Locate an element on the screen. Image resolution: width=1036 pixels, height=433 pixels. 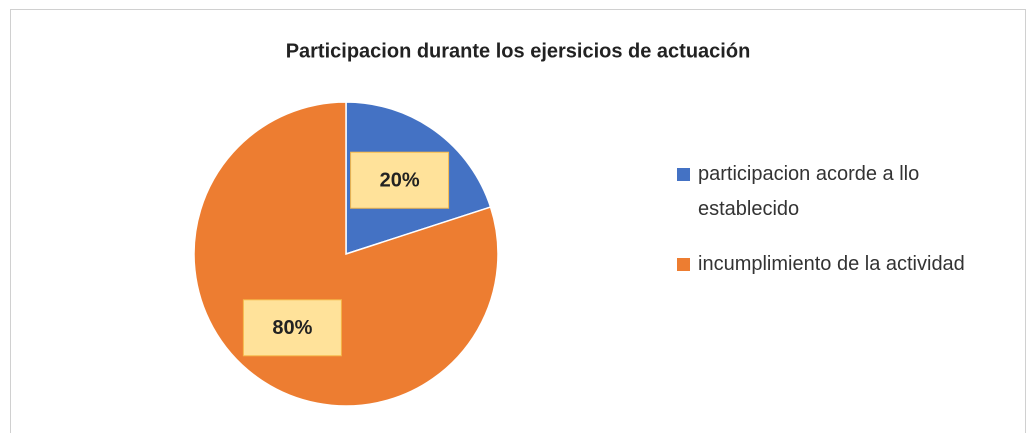
data-label: 80% is located at coordinates (292, 328).